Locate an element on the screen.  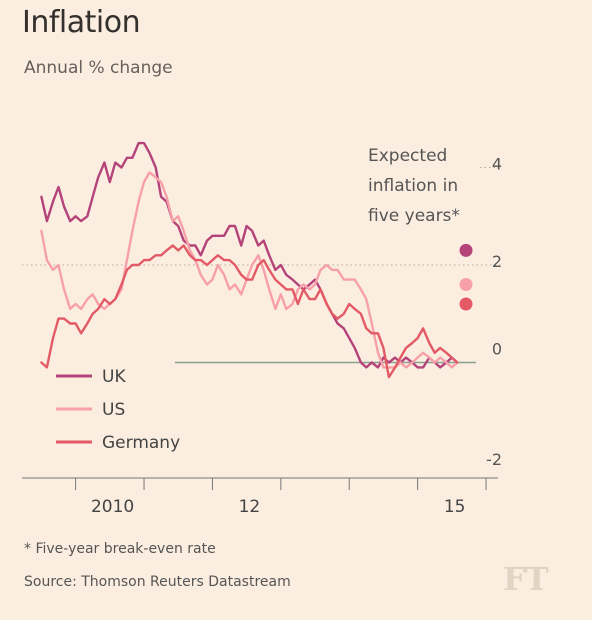
x-tick-label: 2010 is located at coordinates (112, 507).